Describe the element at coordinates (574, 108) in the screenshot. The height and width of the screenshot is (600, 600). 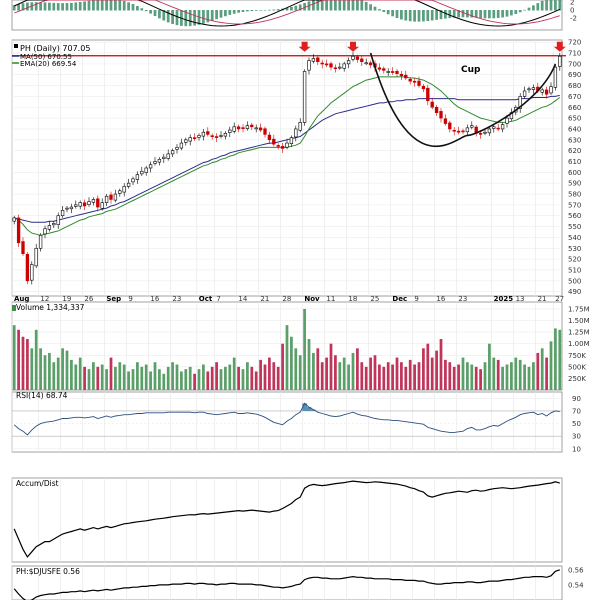
I see `price-tick-label: 660` at that location.